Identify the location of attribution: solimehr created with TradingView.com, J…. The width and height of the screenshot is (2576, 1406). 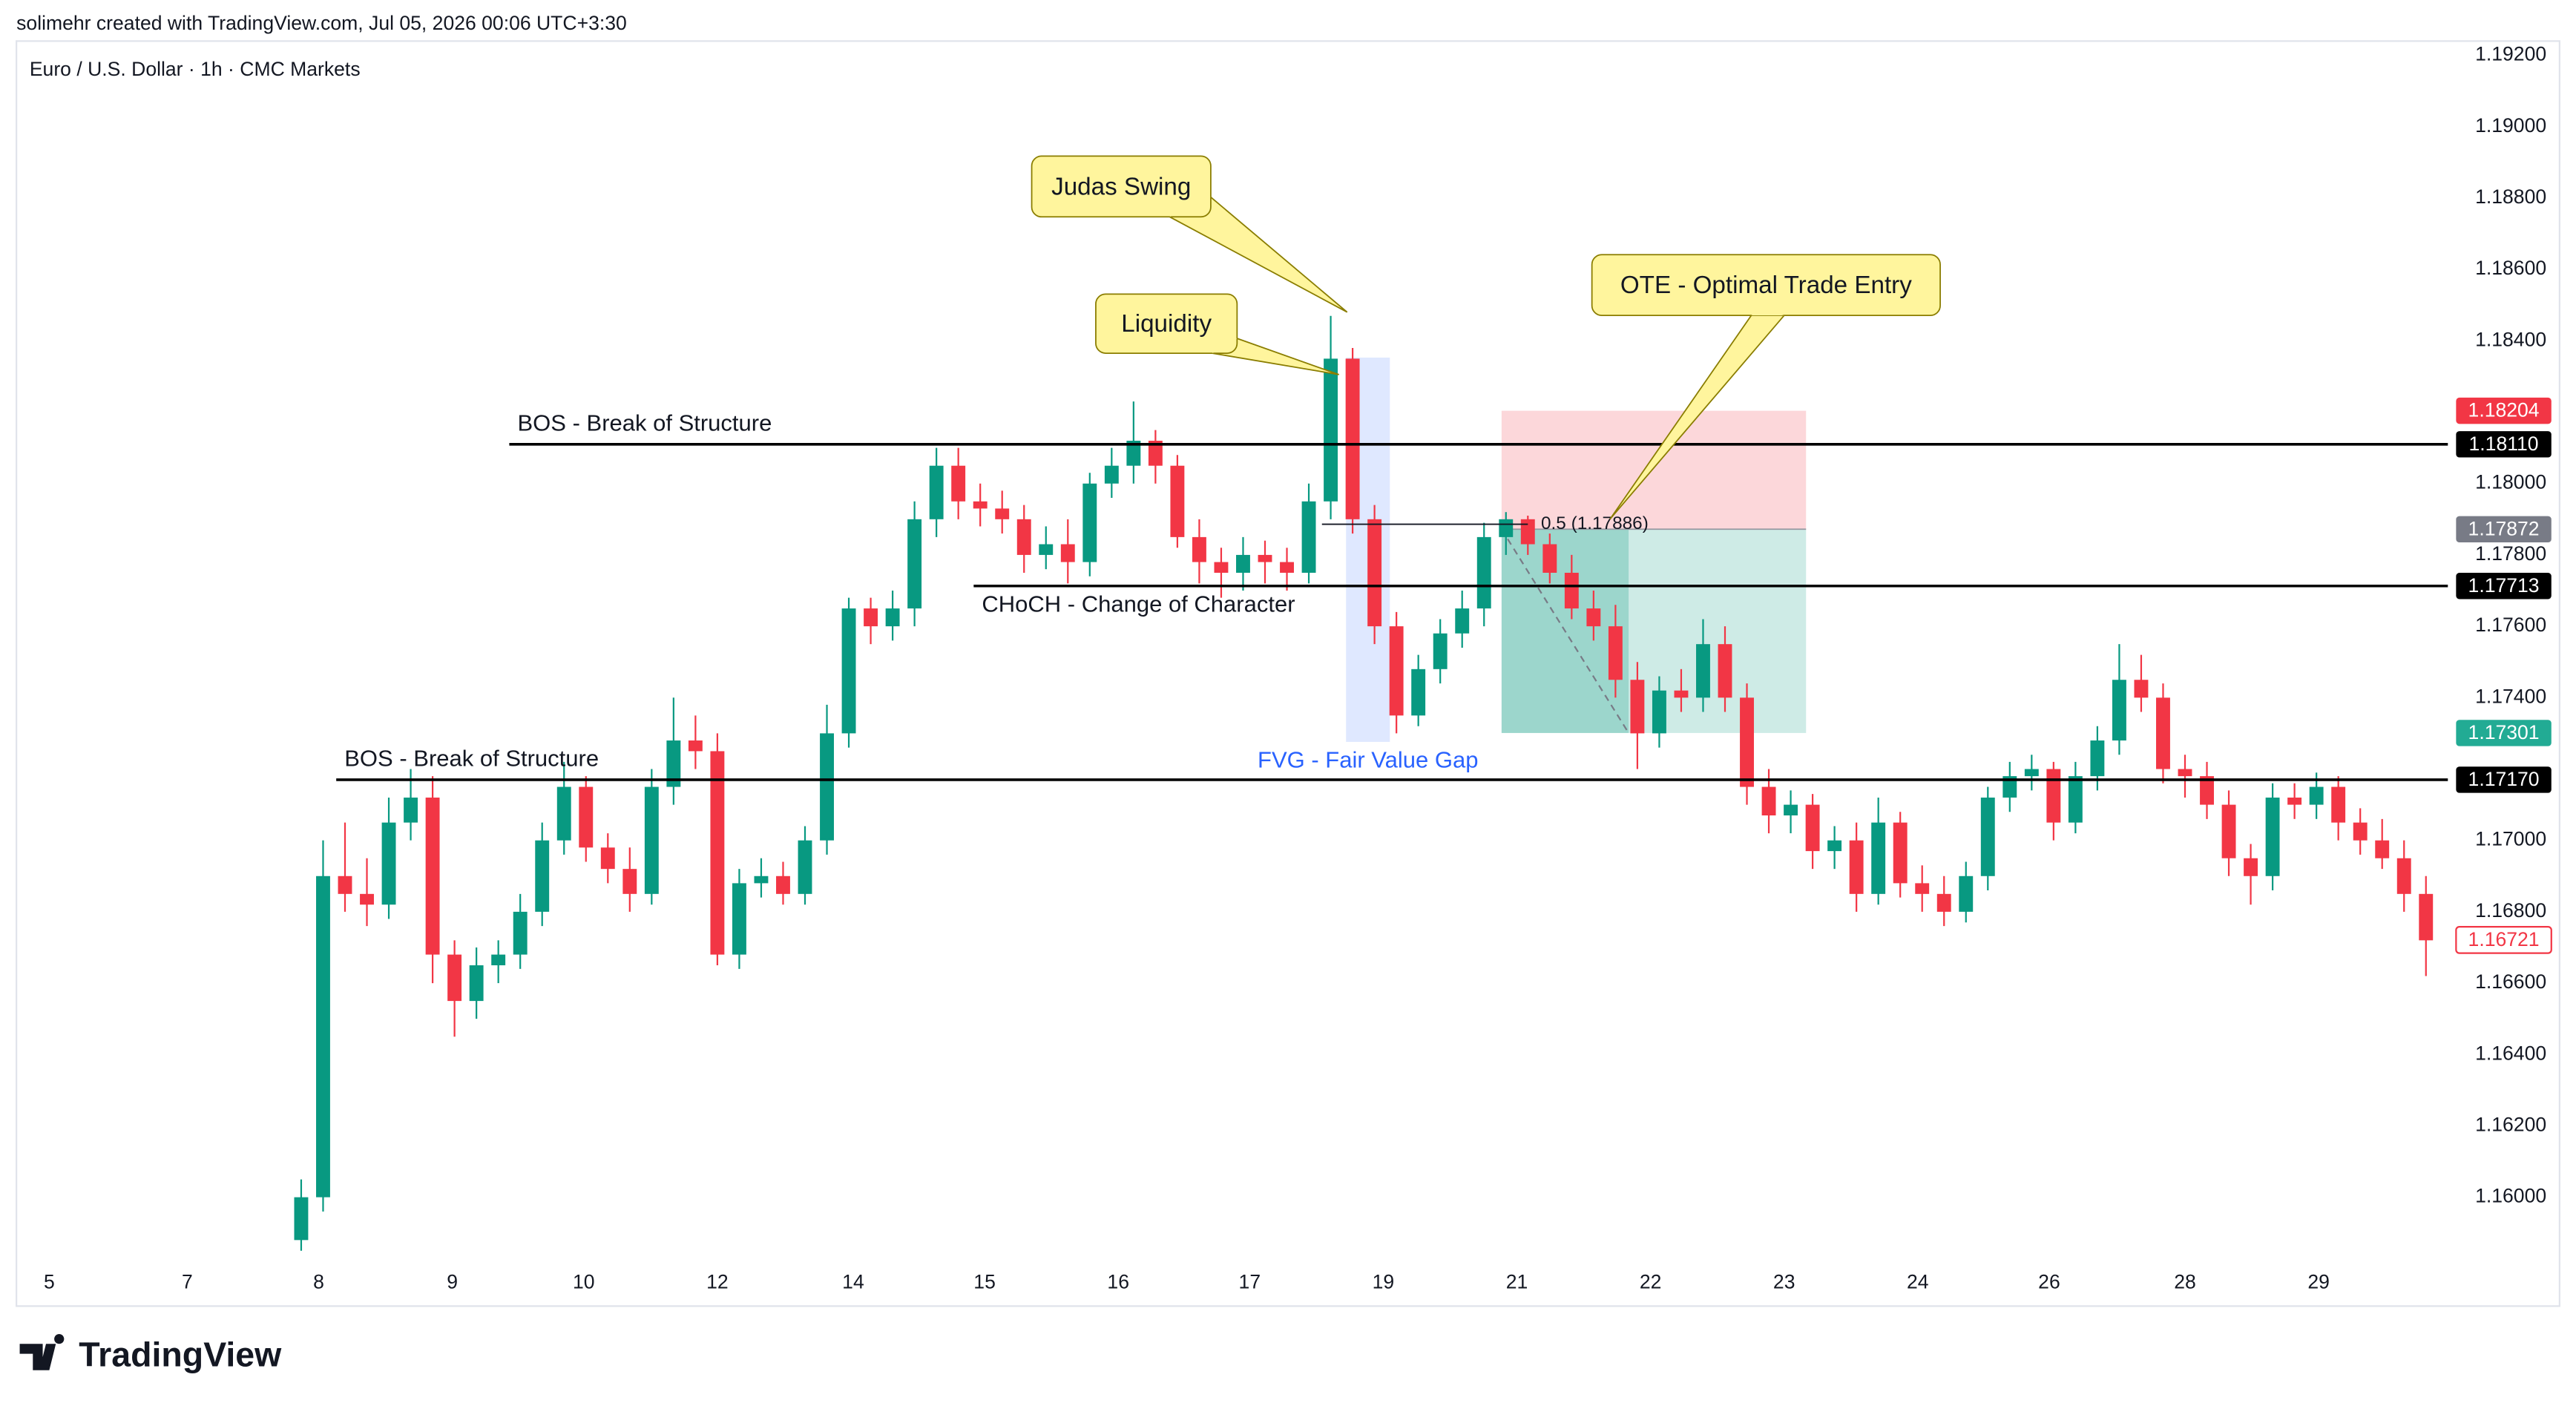
(321, 23).